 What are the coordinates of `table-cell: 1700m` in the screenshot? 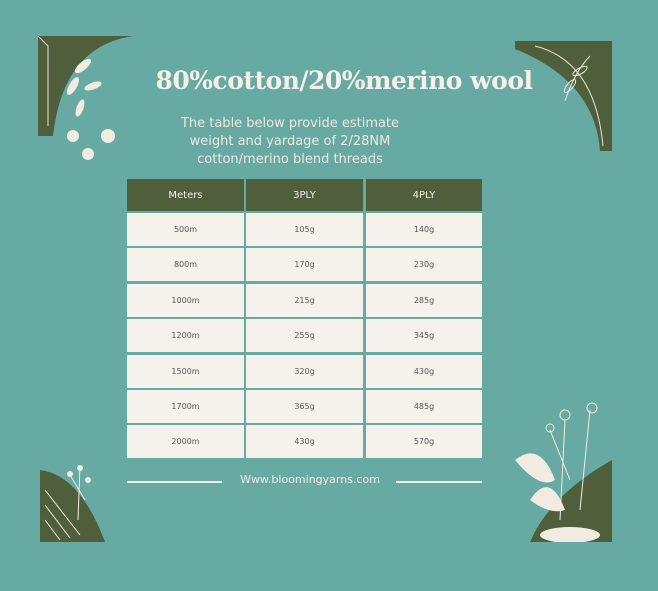 It's located at (185, 406).